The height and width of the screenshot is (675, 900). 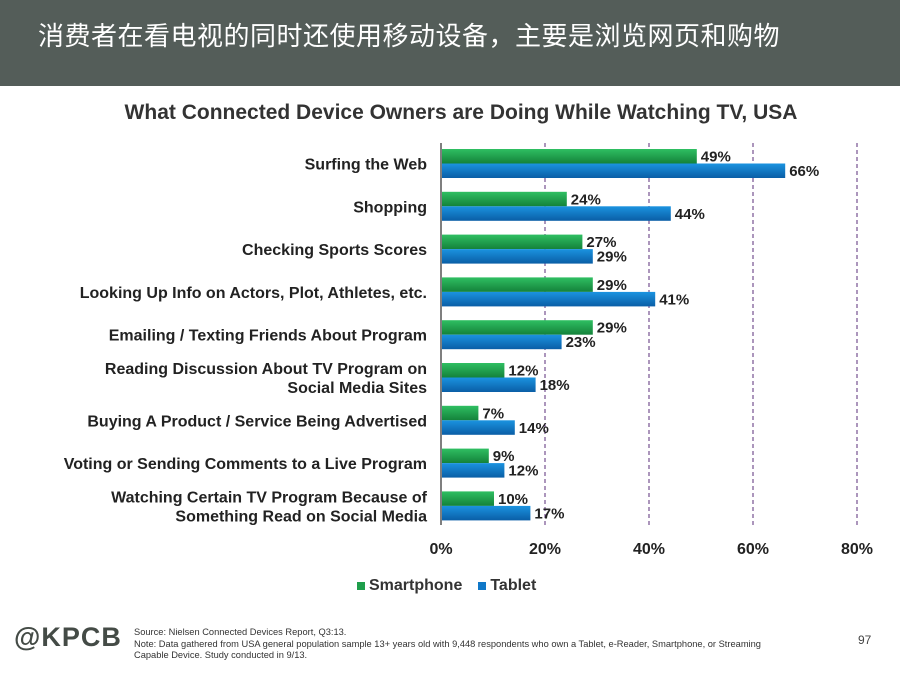 What do you see at coordinates (674, 299) in the screenshot?
I see `data-label-tablet: 41%` at bounding box center [674, 299].